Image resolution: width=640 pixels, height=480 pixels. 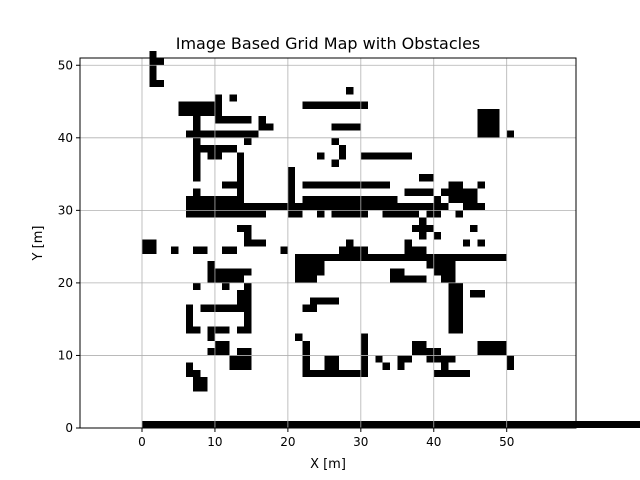 I want to click on x-tick-label: 10, so click(x=214, y=442).